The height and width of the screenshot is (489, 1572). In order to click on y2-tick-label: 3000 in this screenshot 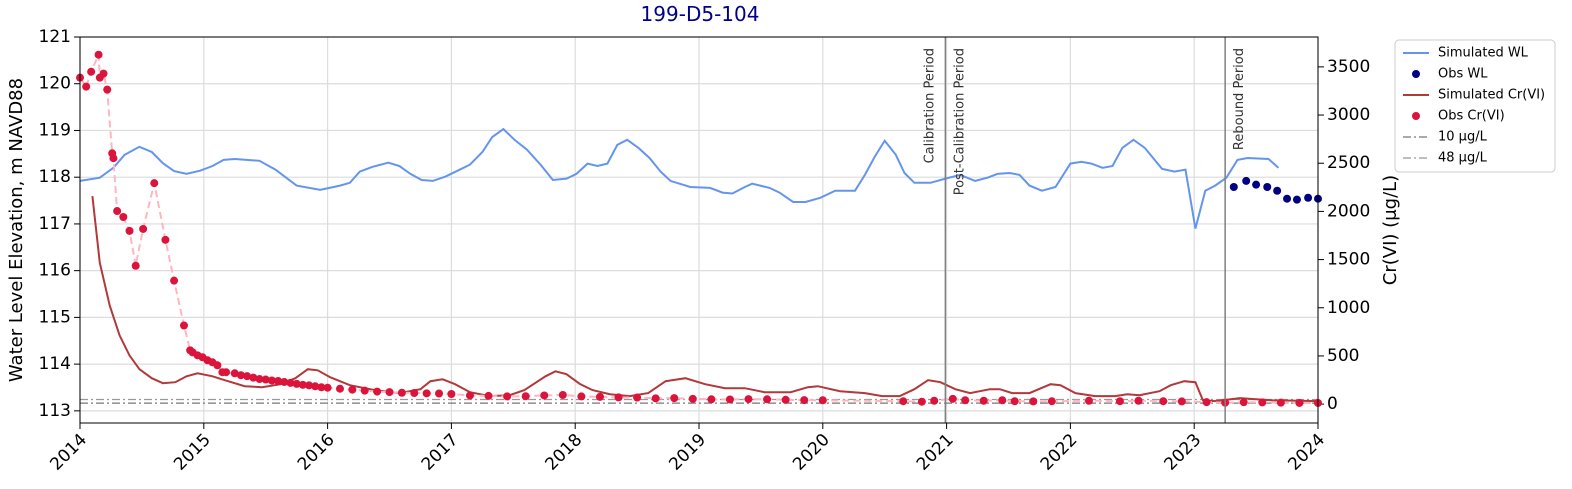, I will do `click(1348, 115)`.